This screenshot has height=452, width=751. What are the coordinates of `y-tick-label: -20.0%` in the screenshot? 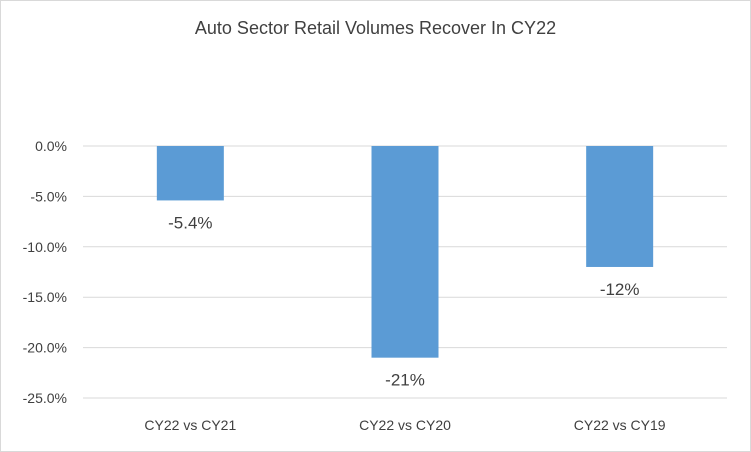 It's located at (45, 348).